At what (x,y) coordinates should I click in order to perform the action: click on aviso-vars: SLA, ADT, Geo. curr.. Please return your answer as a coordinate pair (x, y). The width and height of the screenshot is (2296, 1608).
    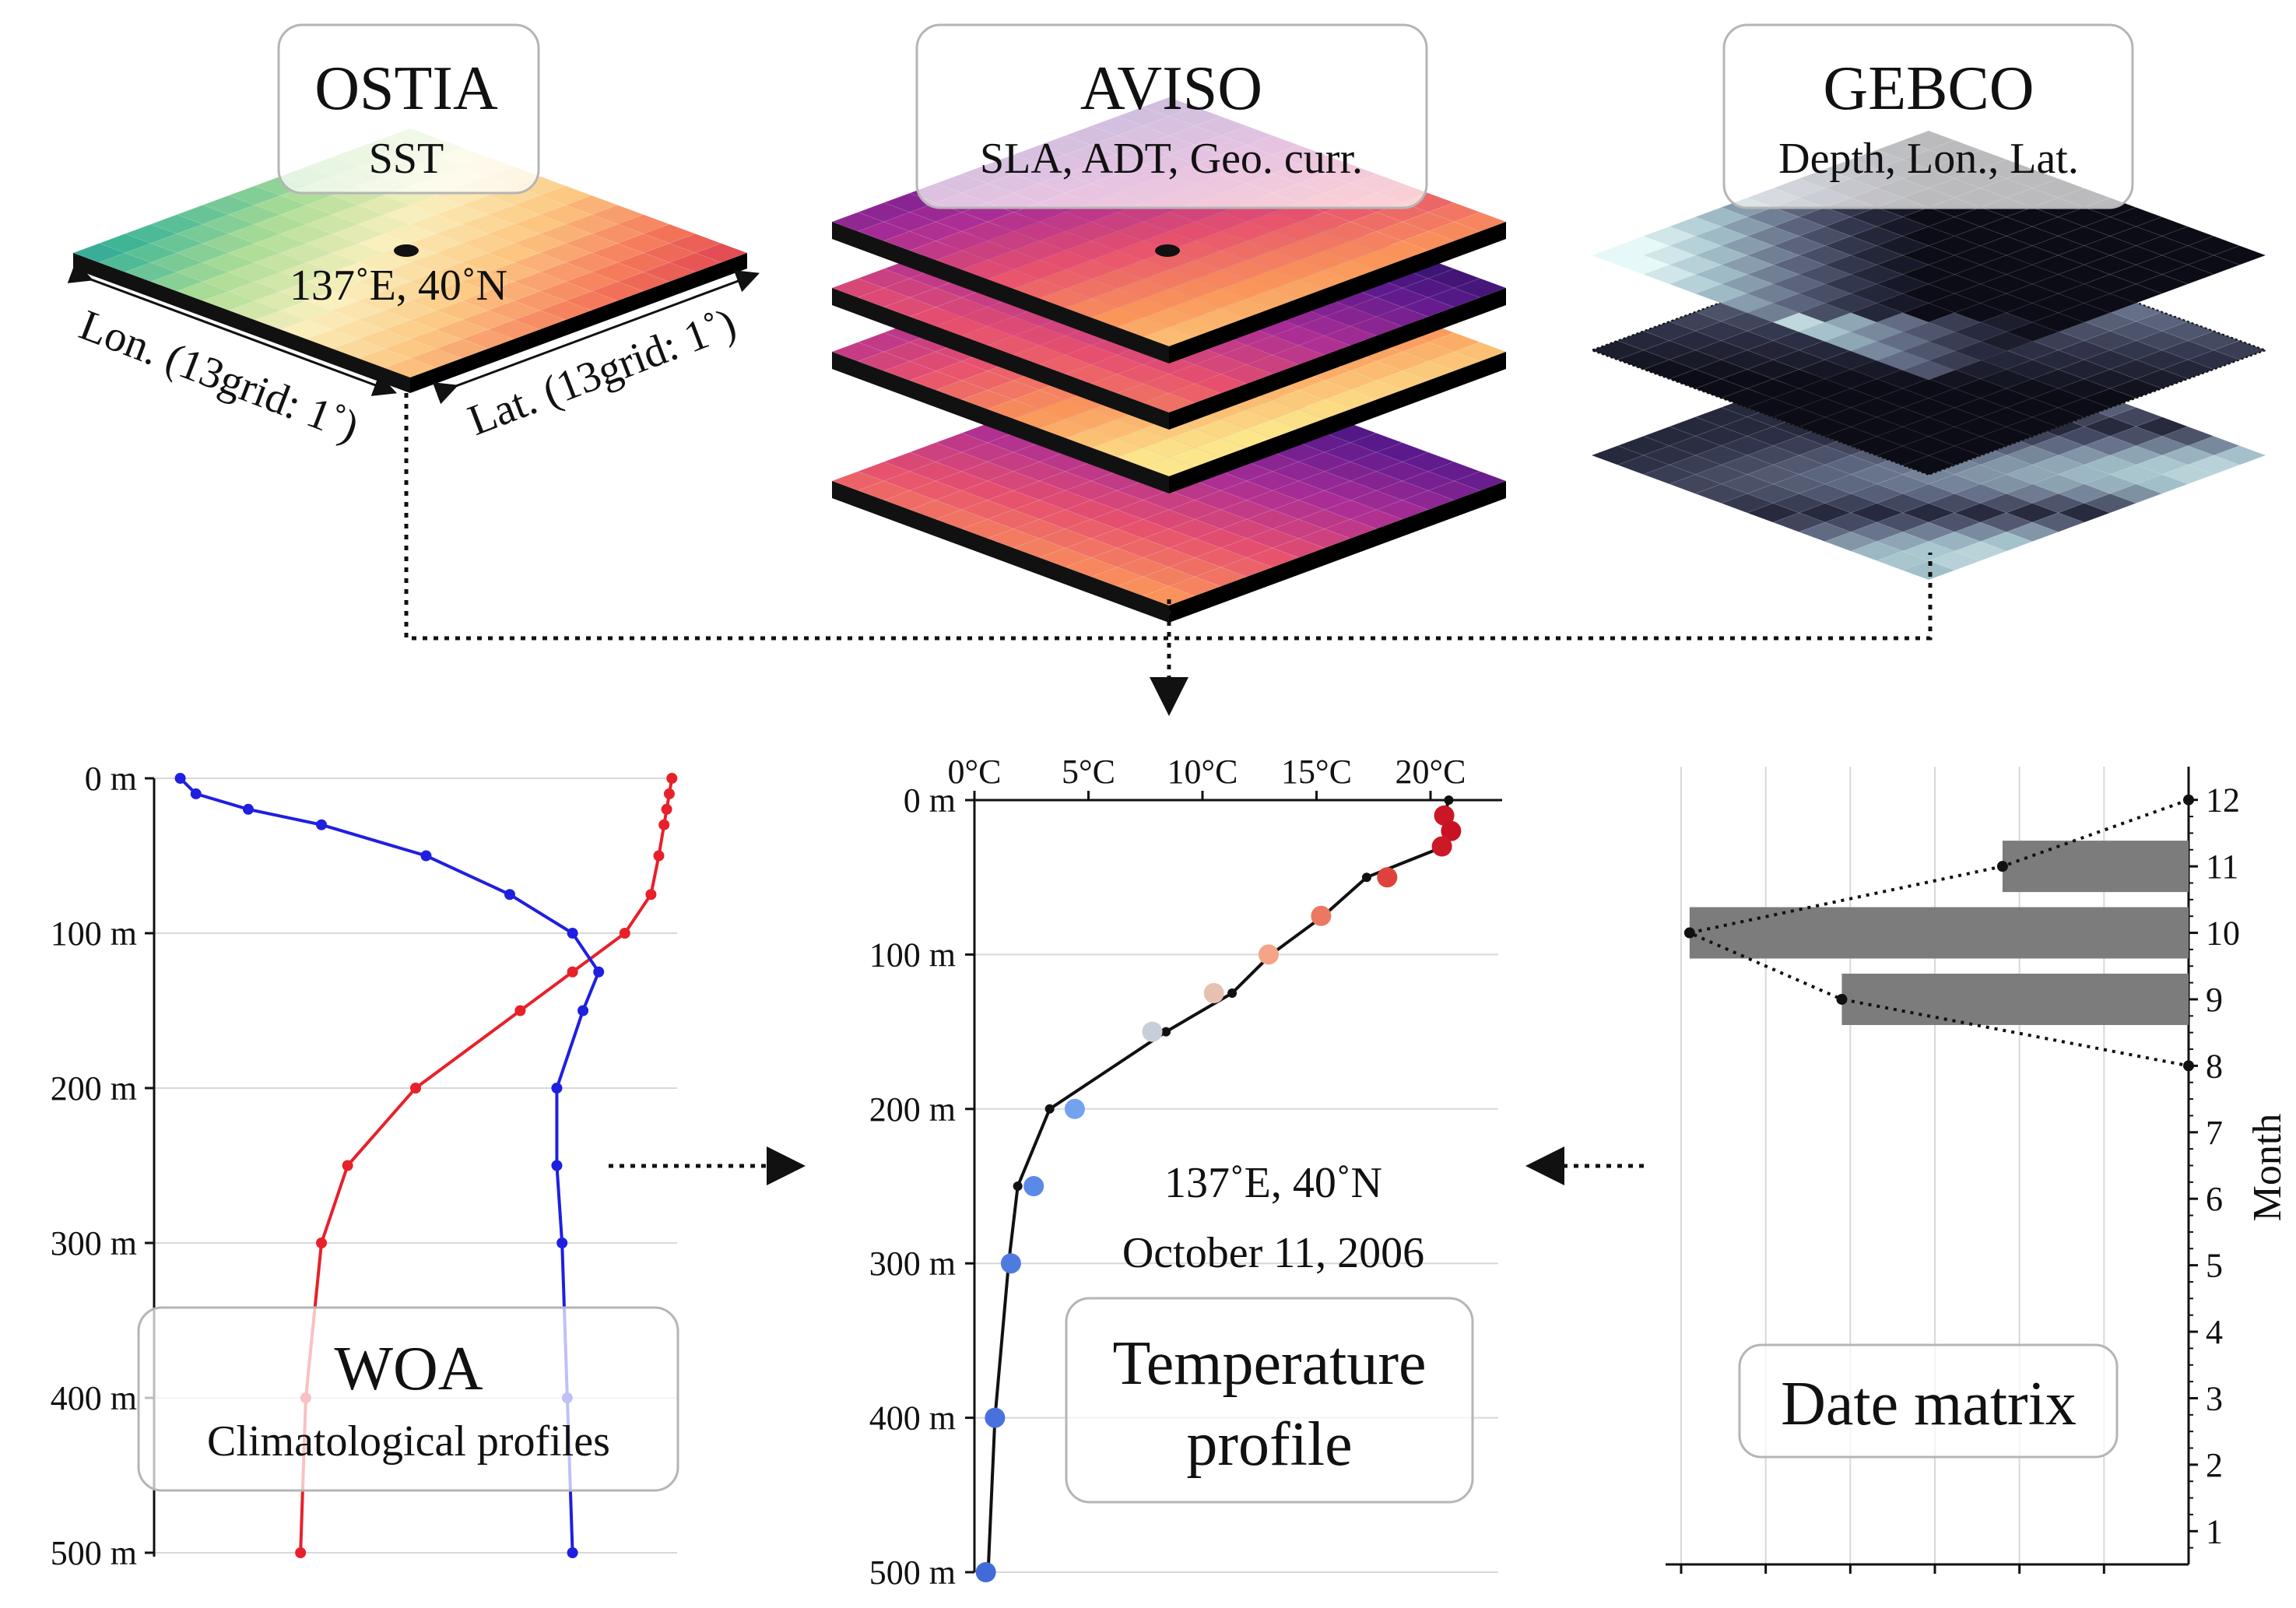
    Looking at the image, I should click on (1171, 159).